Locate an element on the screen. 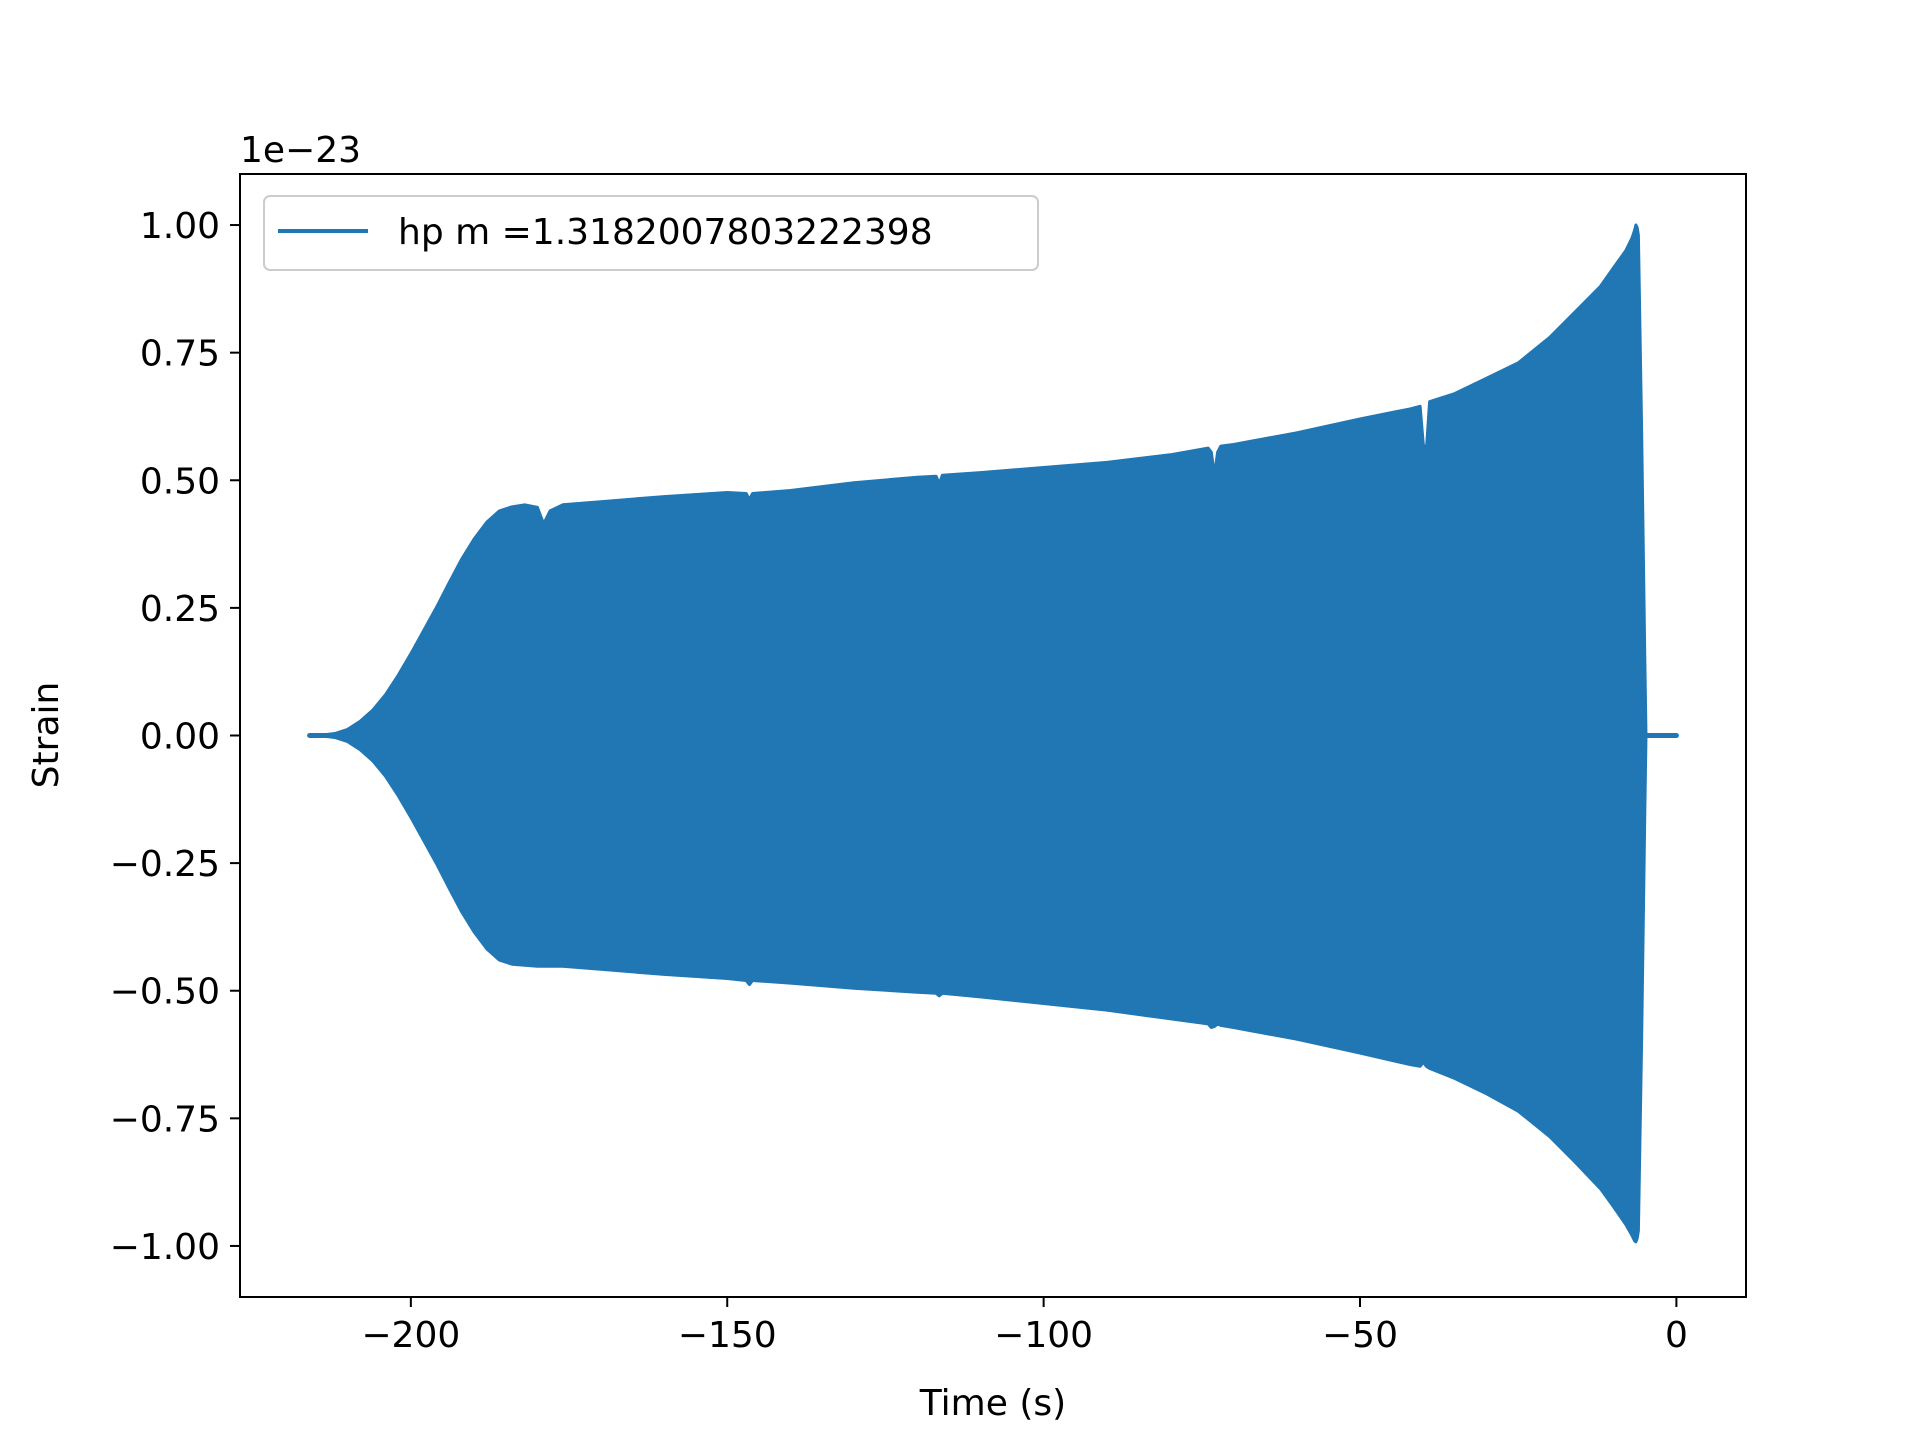 This screenshot has width=1920, height=1440. x-tick-label: 0 is located at coordinates (1676, 1335).